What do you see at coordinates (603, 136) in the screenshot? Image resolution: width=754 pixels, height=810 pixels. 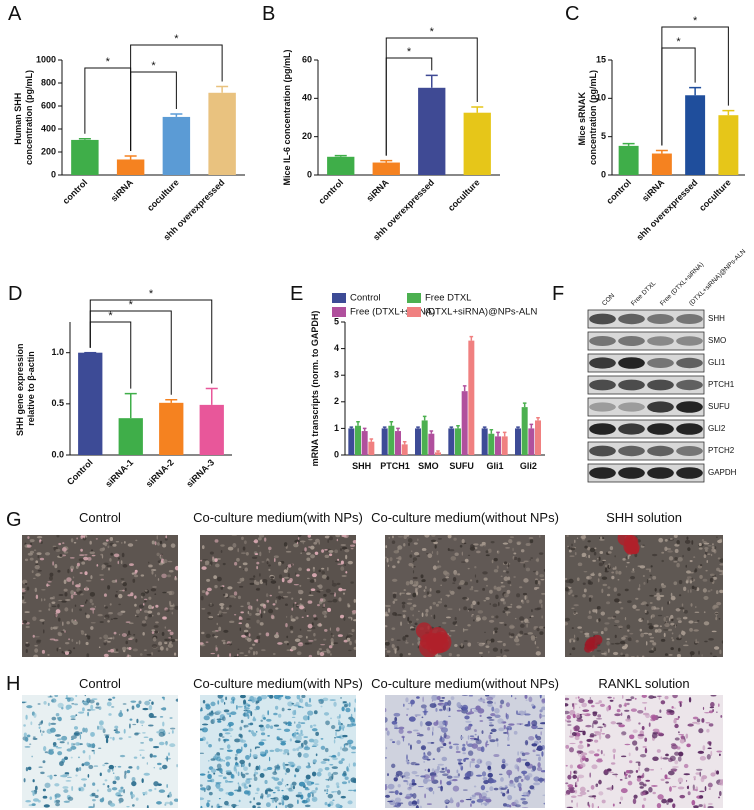 I see `y-tick-label: 5` at bounding box center [603, 136].